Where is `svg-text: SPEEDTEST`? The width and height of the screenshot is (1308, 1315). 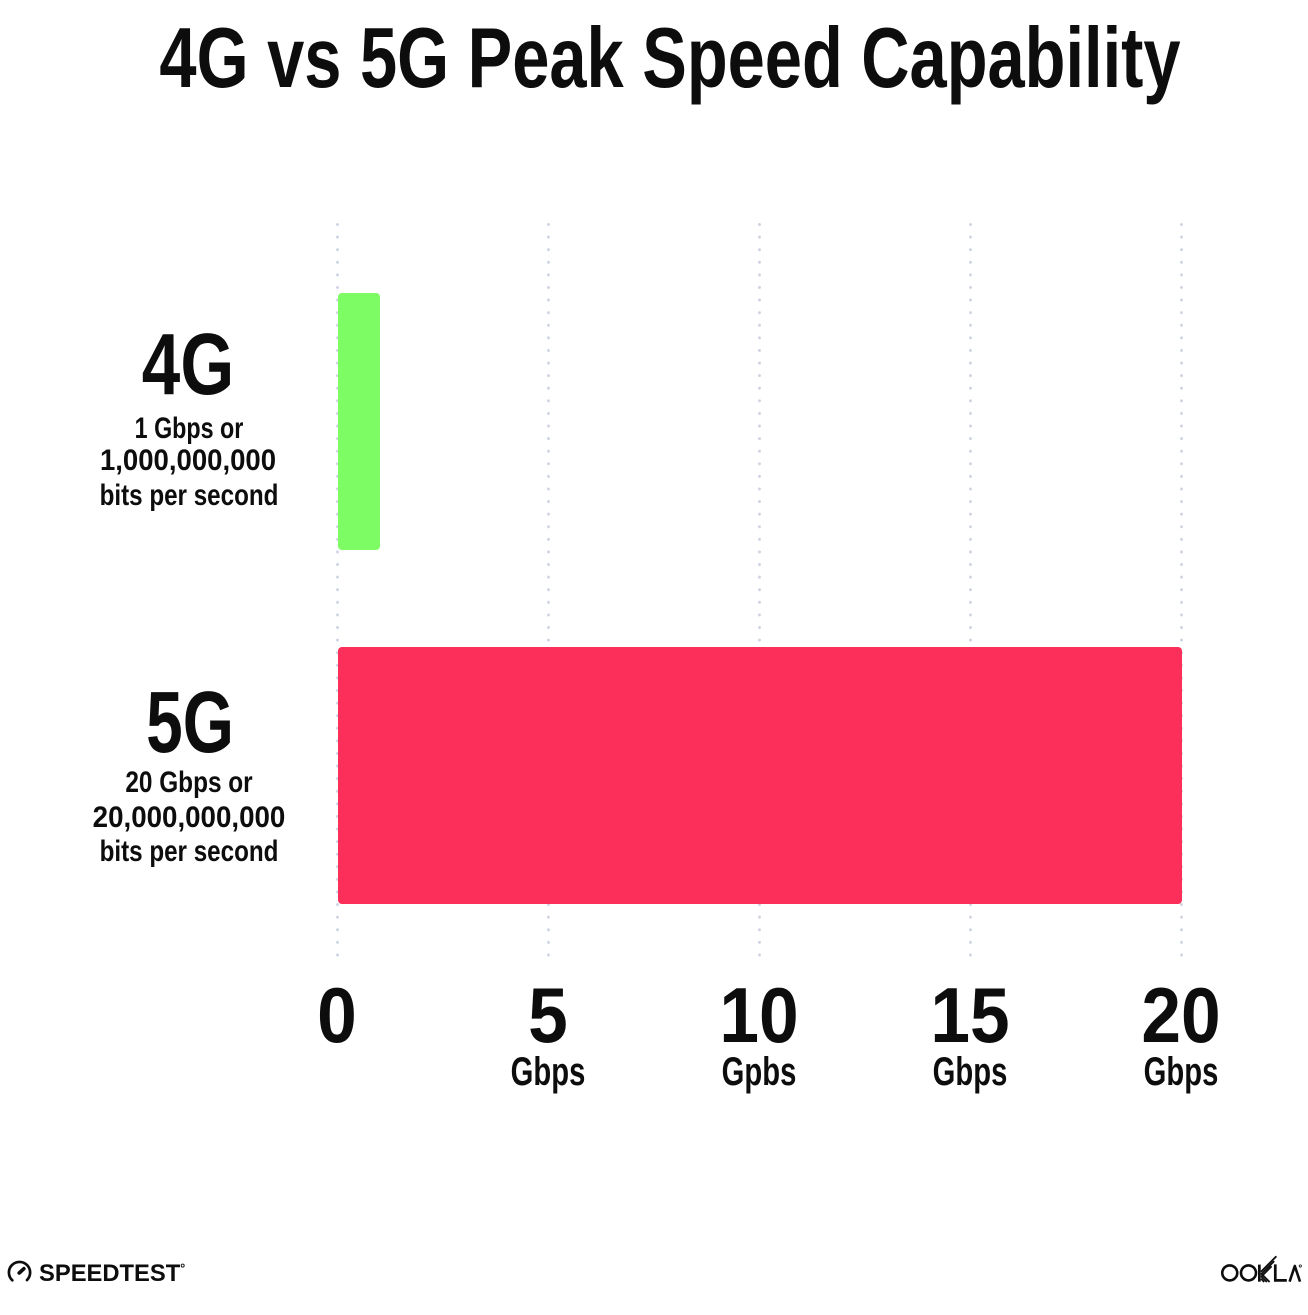
svg-text: SPEEDTEST is located at coordinates (110, 1272).